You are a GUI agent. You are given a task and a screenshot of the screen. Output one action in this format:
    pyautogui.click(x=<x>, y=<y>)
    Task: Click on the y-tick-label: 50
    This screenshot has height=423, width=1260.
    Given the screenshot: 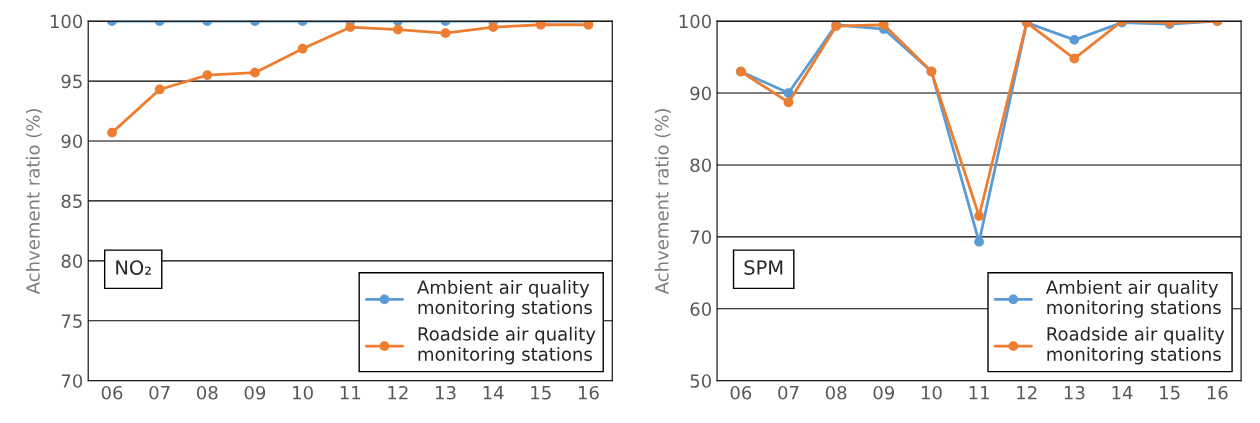 What is the action you would take?
    pyautogui.click(x=700, y=381)
    